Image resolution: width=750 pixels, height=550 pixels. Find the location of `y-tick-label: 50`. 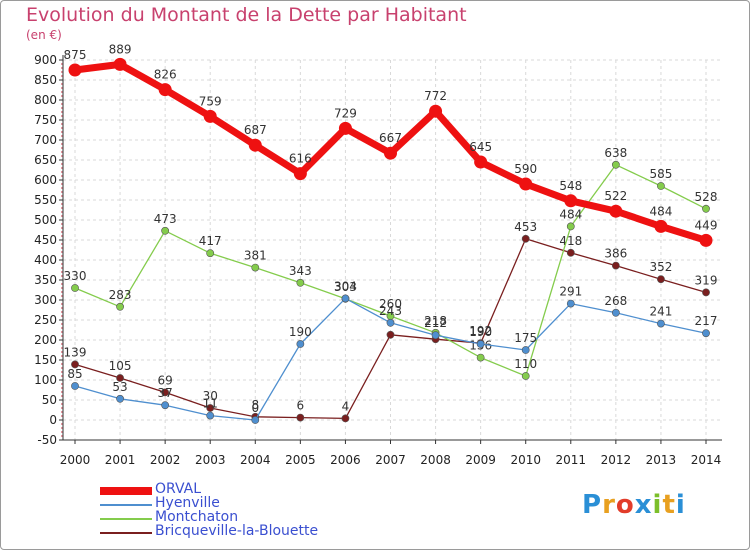

y-tick-label: 50 is located at coordinates (49, 400).